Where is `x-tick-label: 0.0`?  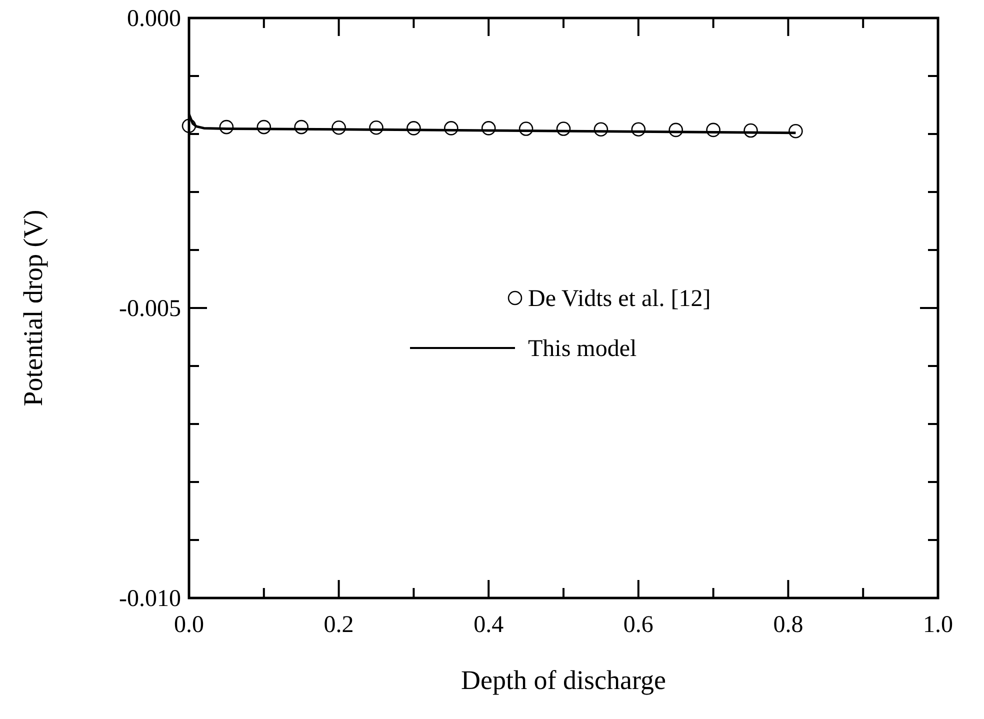
x-tick-label: 0.0 is located at coordinates (189, 625).